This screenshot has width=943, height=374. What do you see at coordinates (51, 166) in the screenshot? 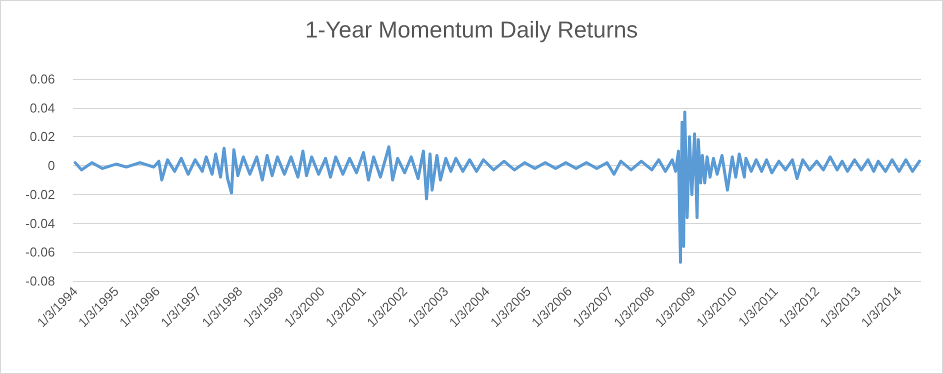
I see `y-tick-label: 0` at bounding box center [51, 166].